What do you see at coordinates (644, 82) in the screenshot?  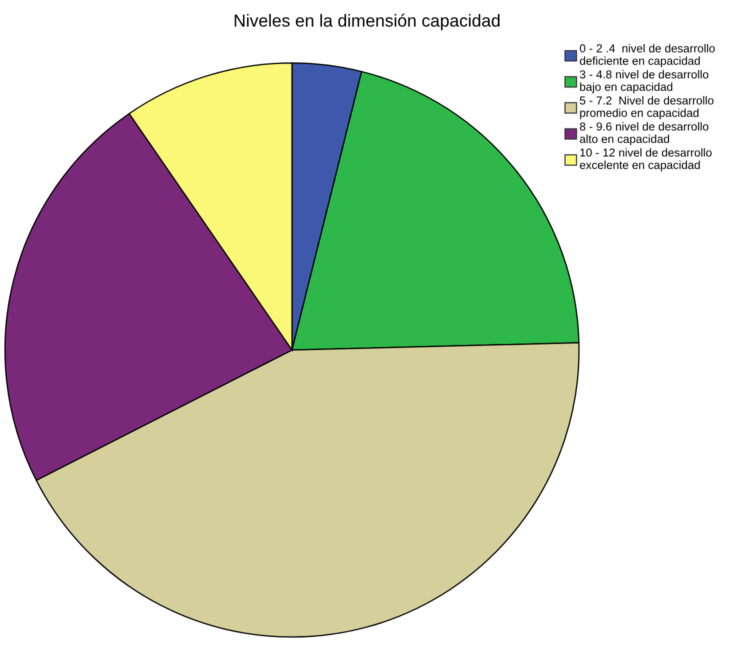 I see `legend-label: 3 - 4.8 nivel de desarrollo bajo en capacidad` at bounding box center [644, 82].